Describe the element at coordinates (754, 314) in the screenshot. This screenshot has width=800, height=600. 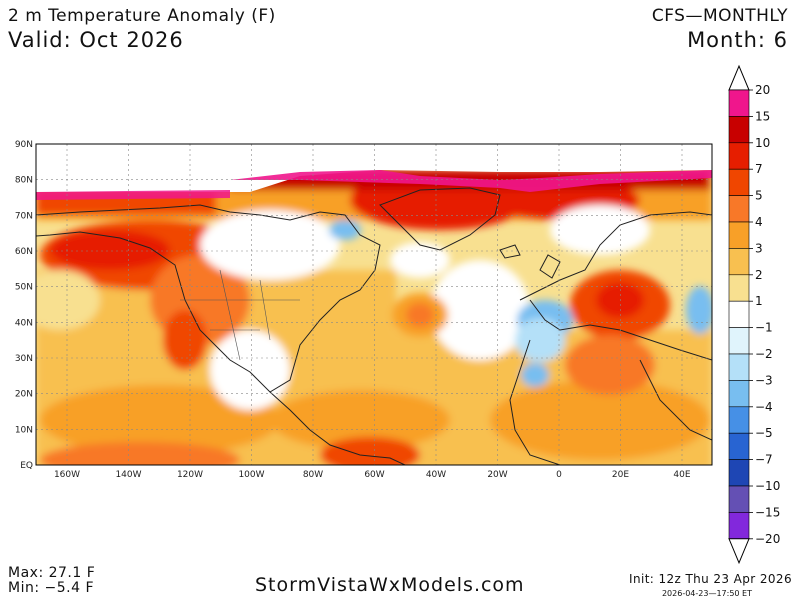
I see `color-legend: 20 15 10 7 5 4 3 2 1 −1 −2 −3 −4 −5 −7 −10 −15 −20` at that location.